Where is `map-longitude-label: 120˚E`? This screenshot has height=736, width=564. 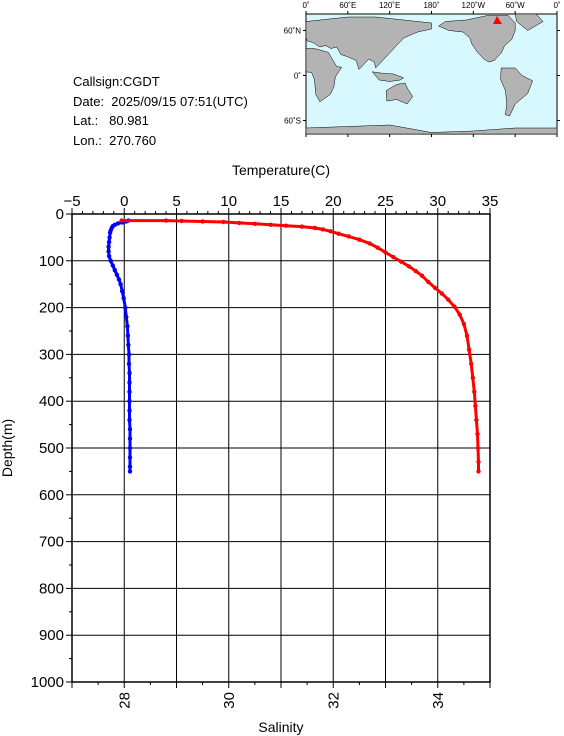
map-longitude-label: 120˚E is located at coordinates (389, 5).